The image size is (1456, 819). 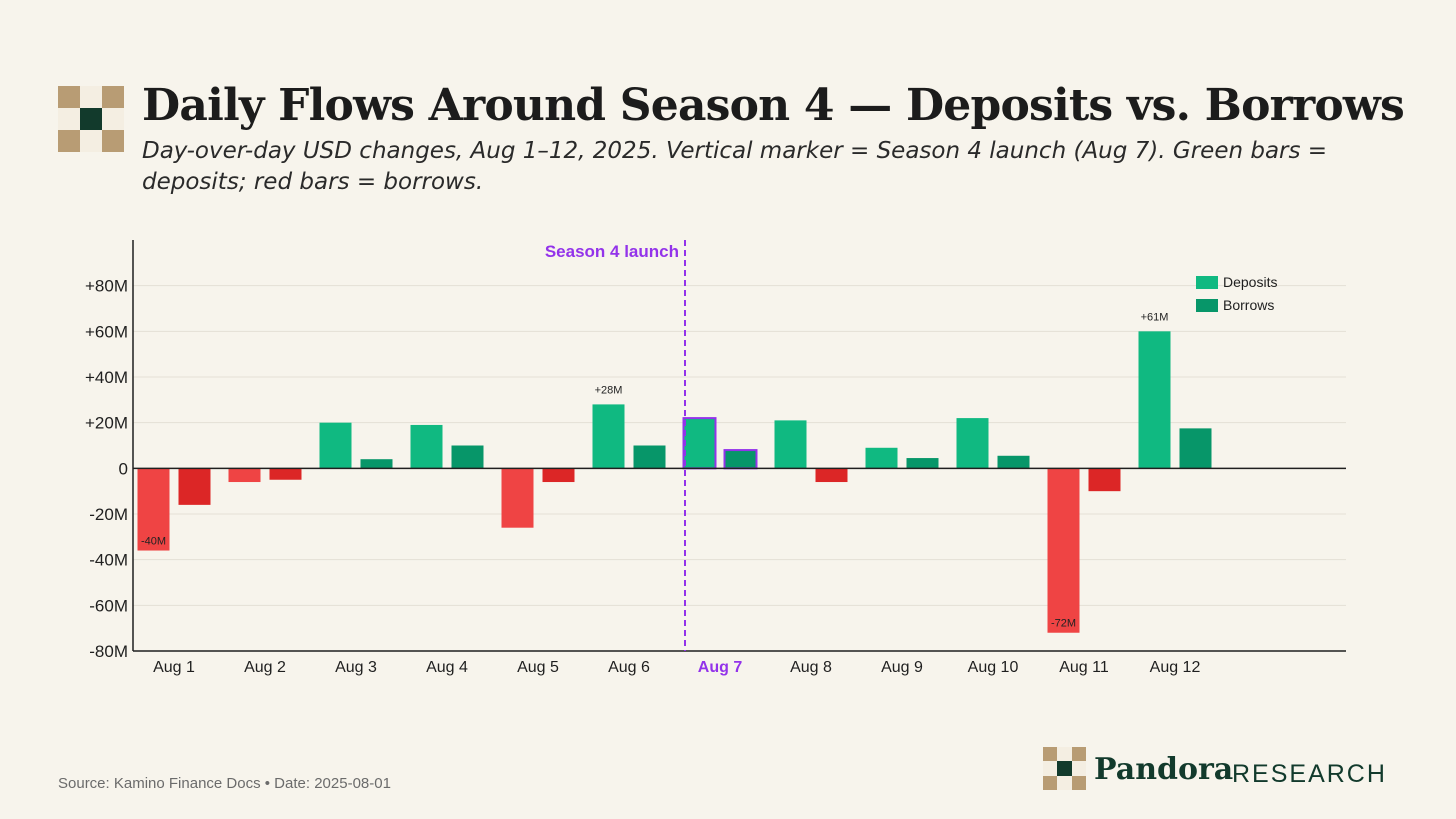 I want to click on x-tick-label: Aug 6, so click(x=629, y=667).